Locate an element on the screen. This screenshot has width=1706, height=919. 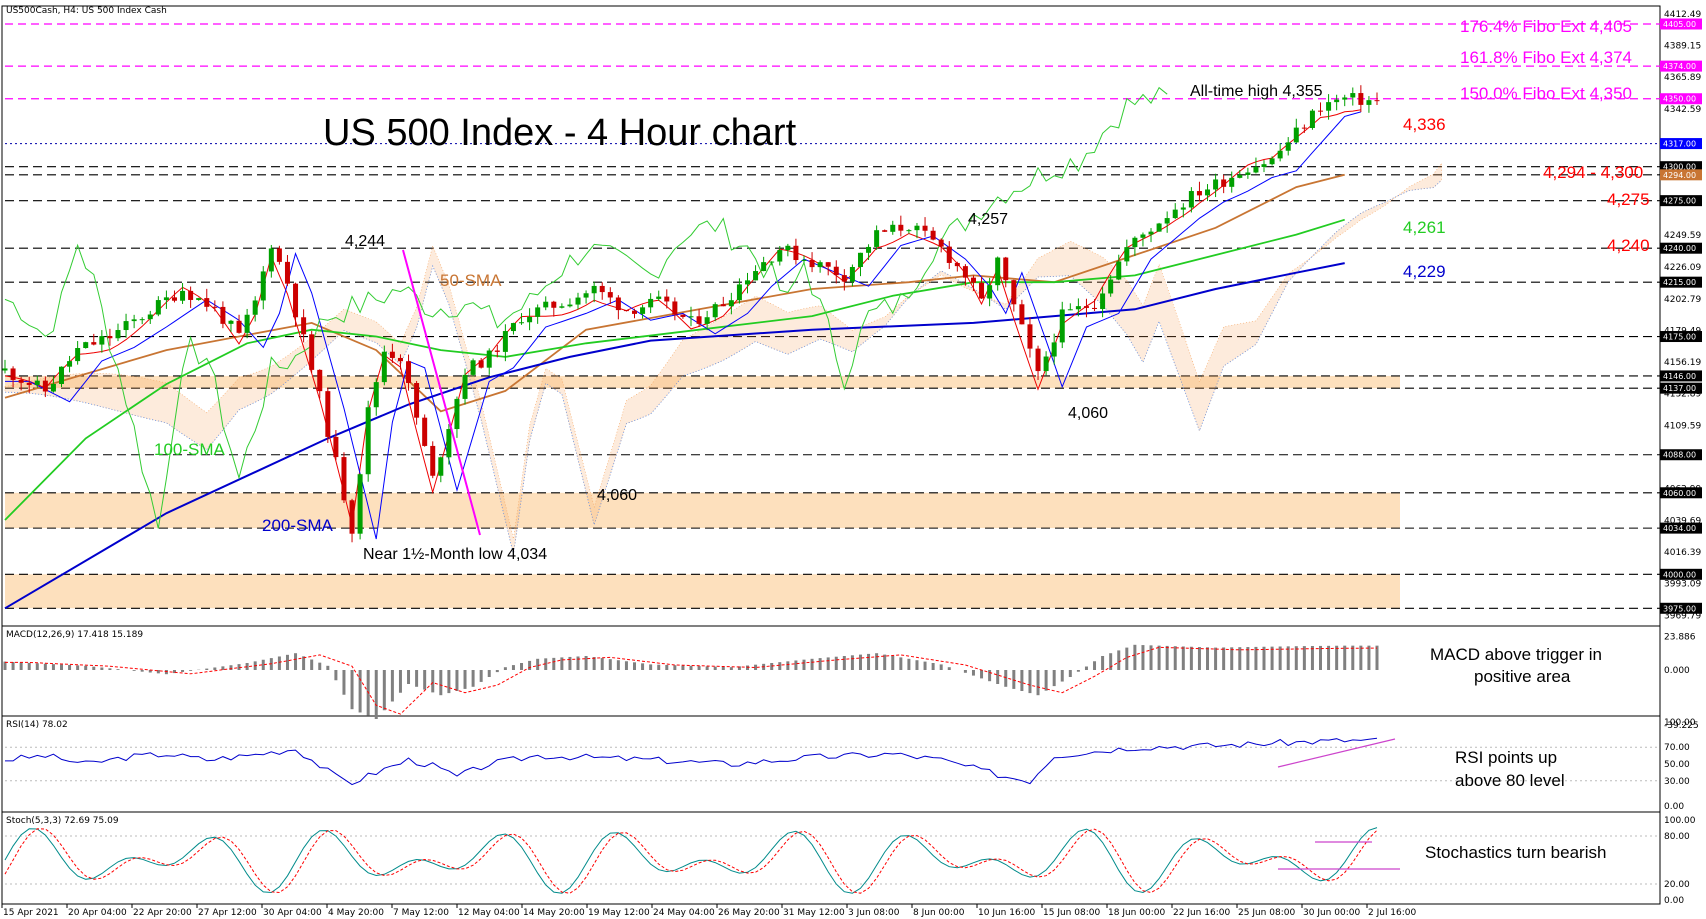
level-4261: 4,261 is located at coordinates (1424, 227).